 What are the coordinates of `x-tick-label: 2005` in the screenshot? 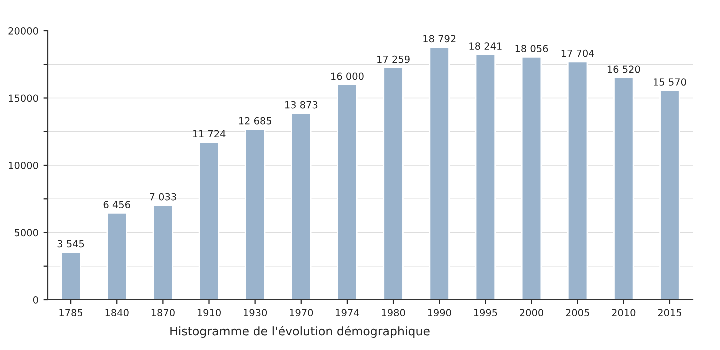 It's located at (578, 313).